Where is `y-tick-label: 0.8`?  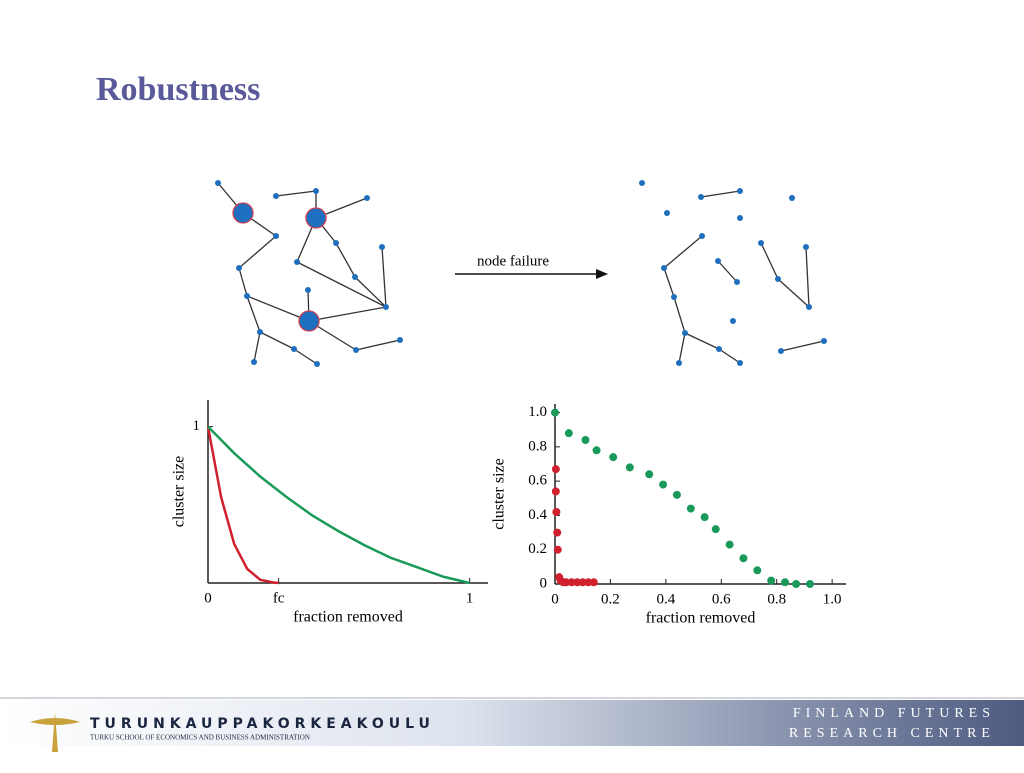
y-tick-label: 0.8 is located at coordinates (537, 446).